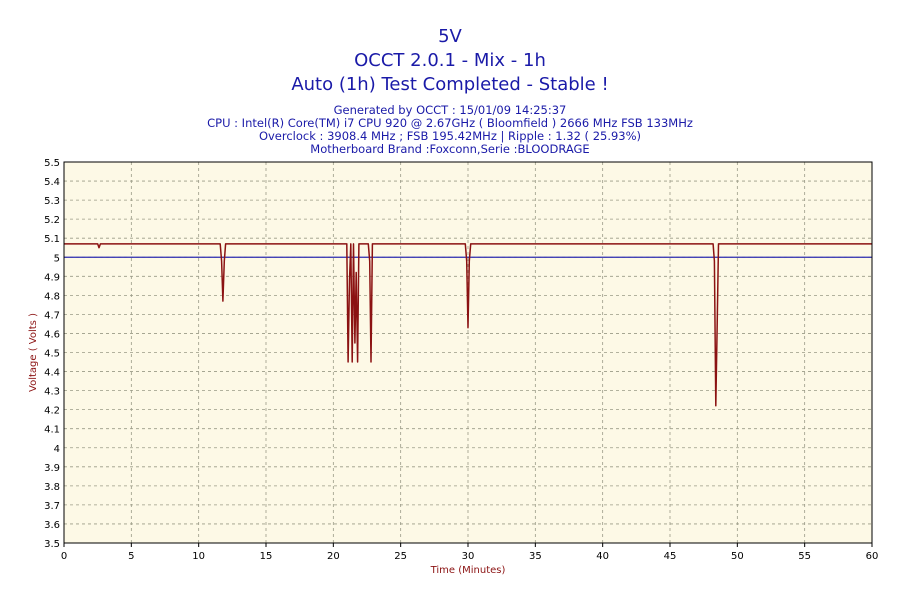  I want to click on y-tick-label: 4.5, so click(52, 354).